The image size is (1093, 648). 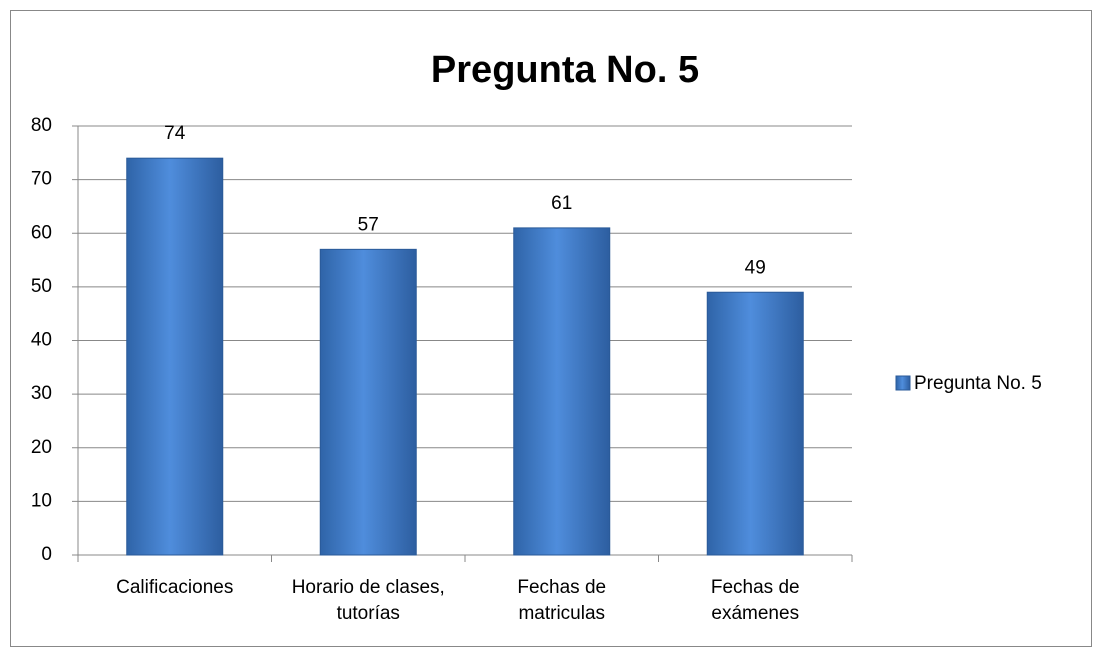 I want to click on y-tick-label: 40, so click(x=41, y=340).